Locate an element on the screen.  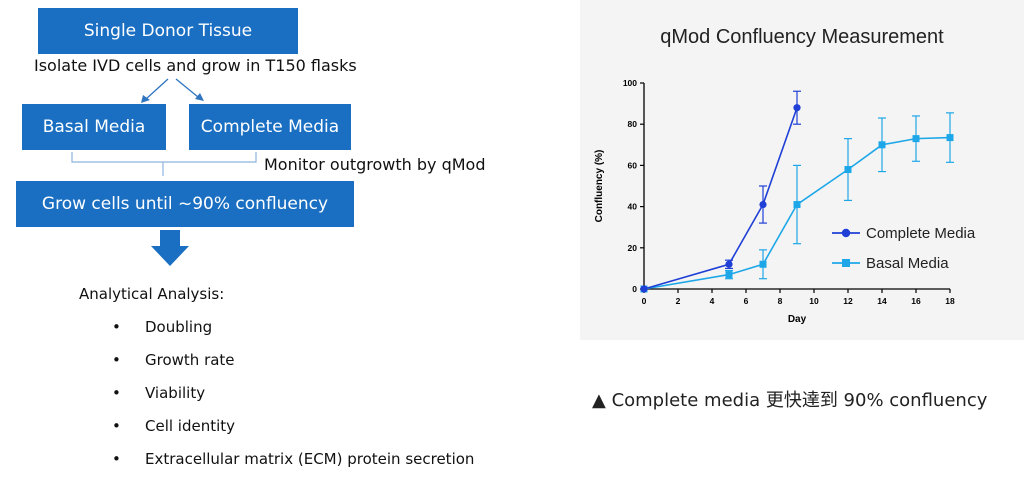
y-axis-label: Confluency (%) is located at coordinates (599, 186).